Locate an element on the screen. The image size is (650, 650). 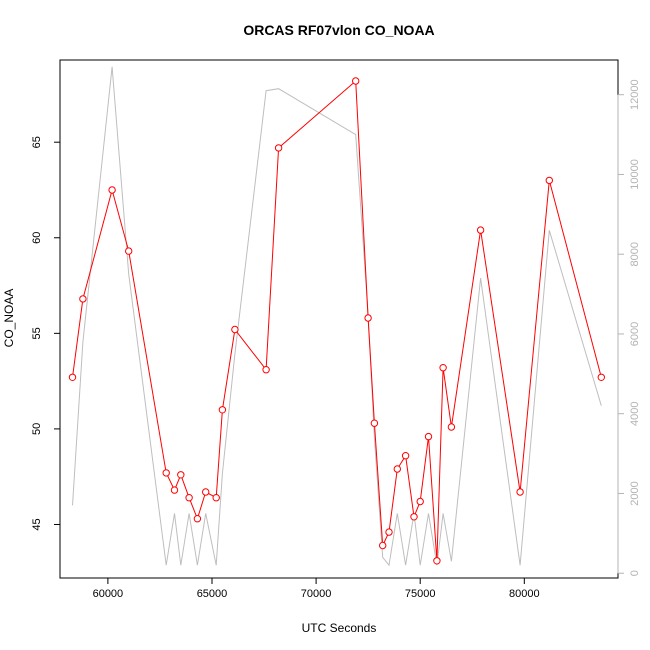
y-axis-right: 0 2000 4000 6000 8000 10000 12000 is located at coordinates (629, 327).